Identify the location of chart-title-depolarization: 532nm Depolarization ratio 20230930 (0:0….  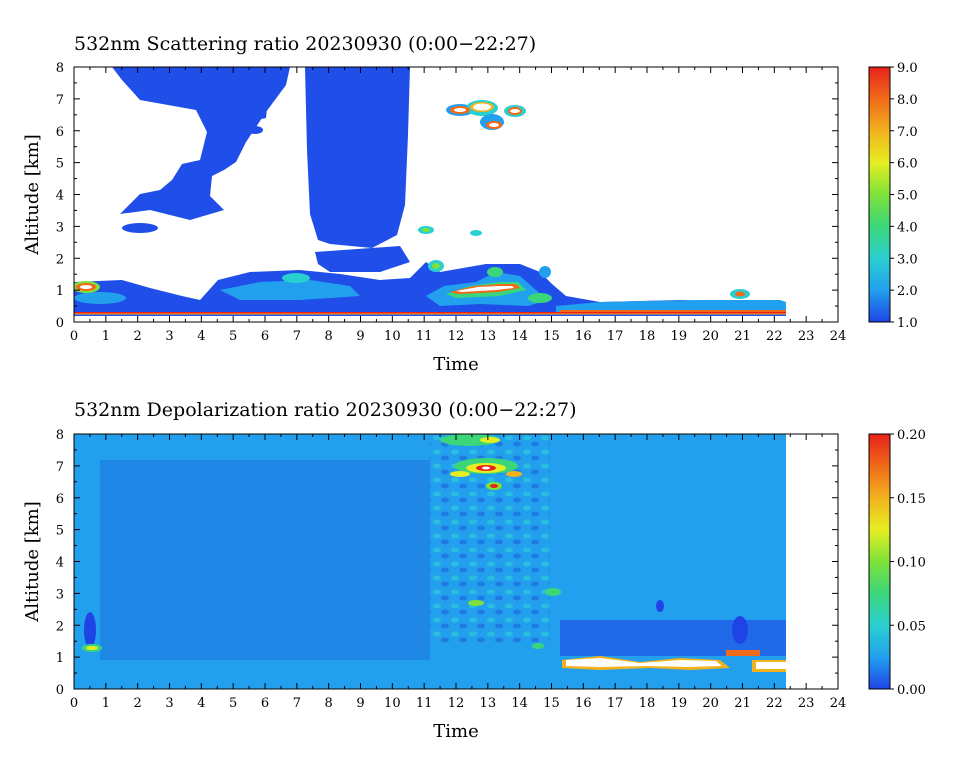
(325, 410).